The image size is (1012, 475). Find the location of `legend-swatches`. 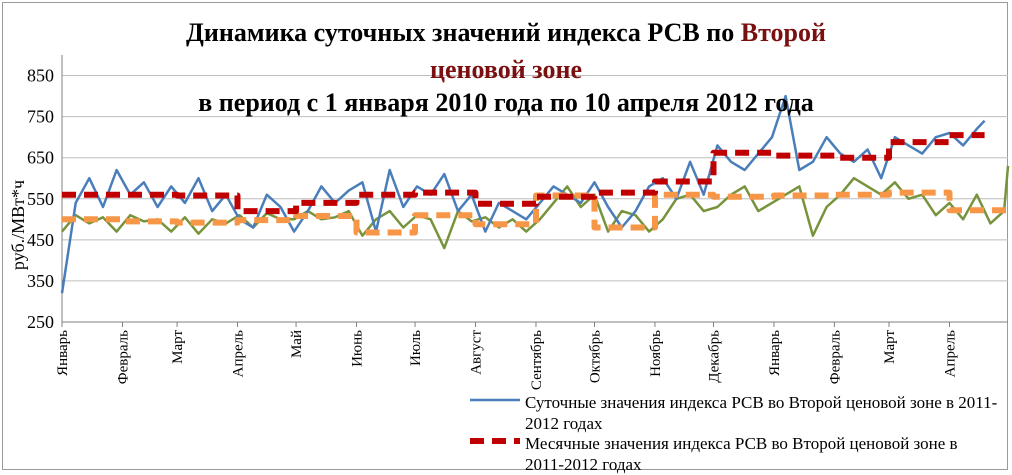

legend-swatches is located at coordinates (495, 421).